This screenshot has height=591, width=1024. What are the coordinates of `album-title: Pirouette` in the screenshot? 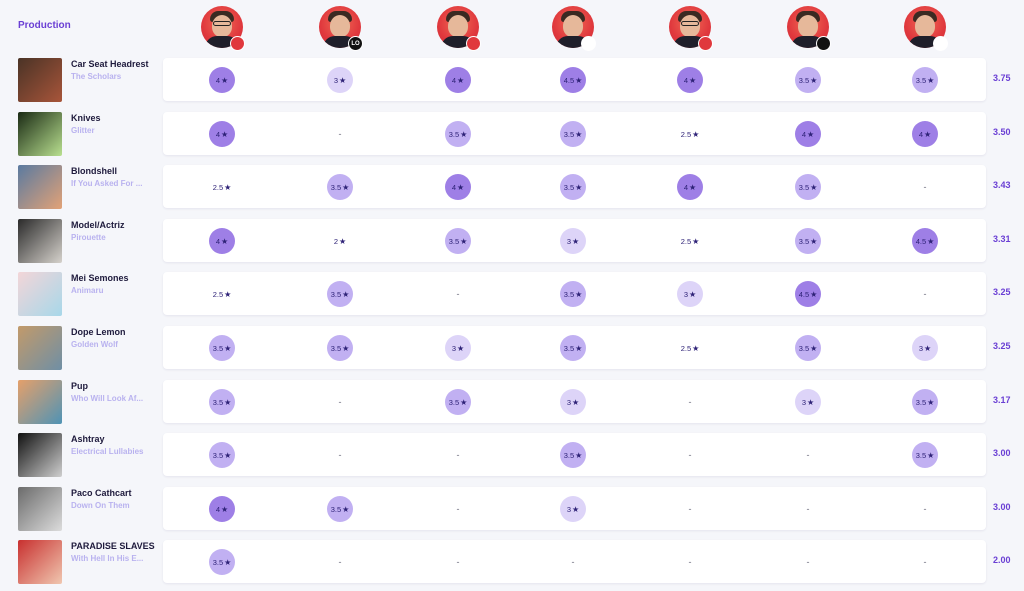 It's located at (88, 237).